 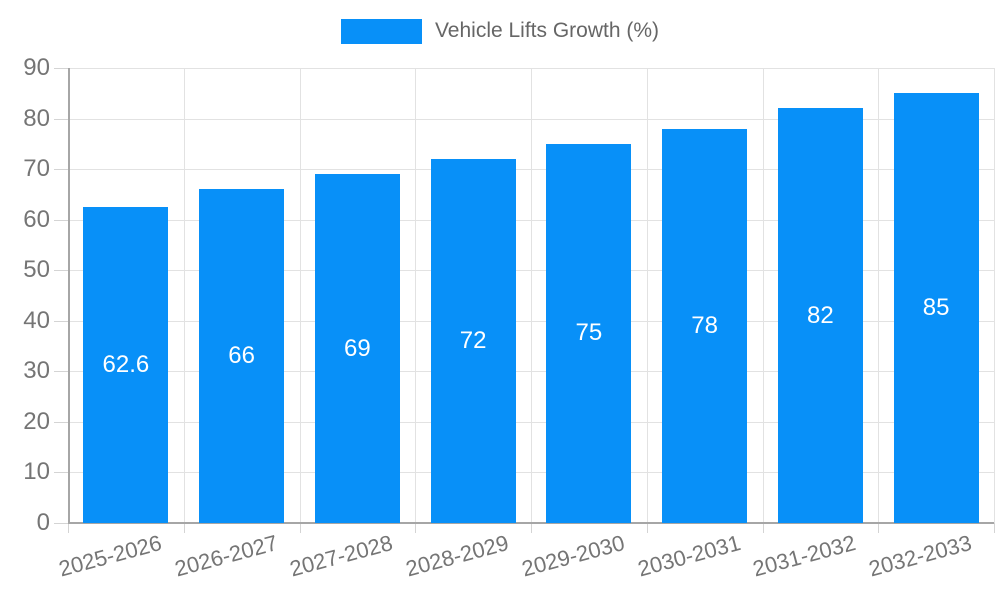 What do you see at coordinates (36, 67) in the screenshot?
I see `ytick-label-90: 90` at bounding box center [36, 67].